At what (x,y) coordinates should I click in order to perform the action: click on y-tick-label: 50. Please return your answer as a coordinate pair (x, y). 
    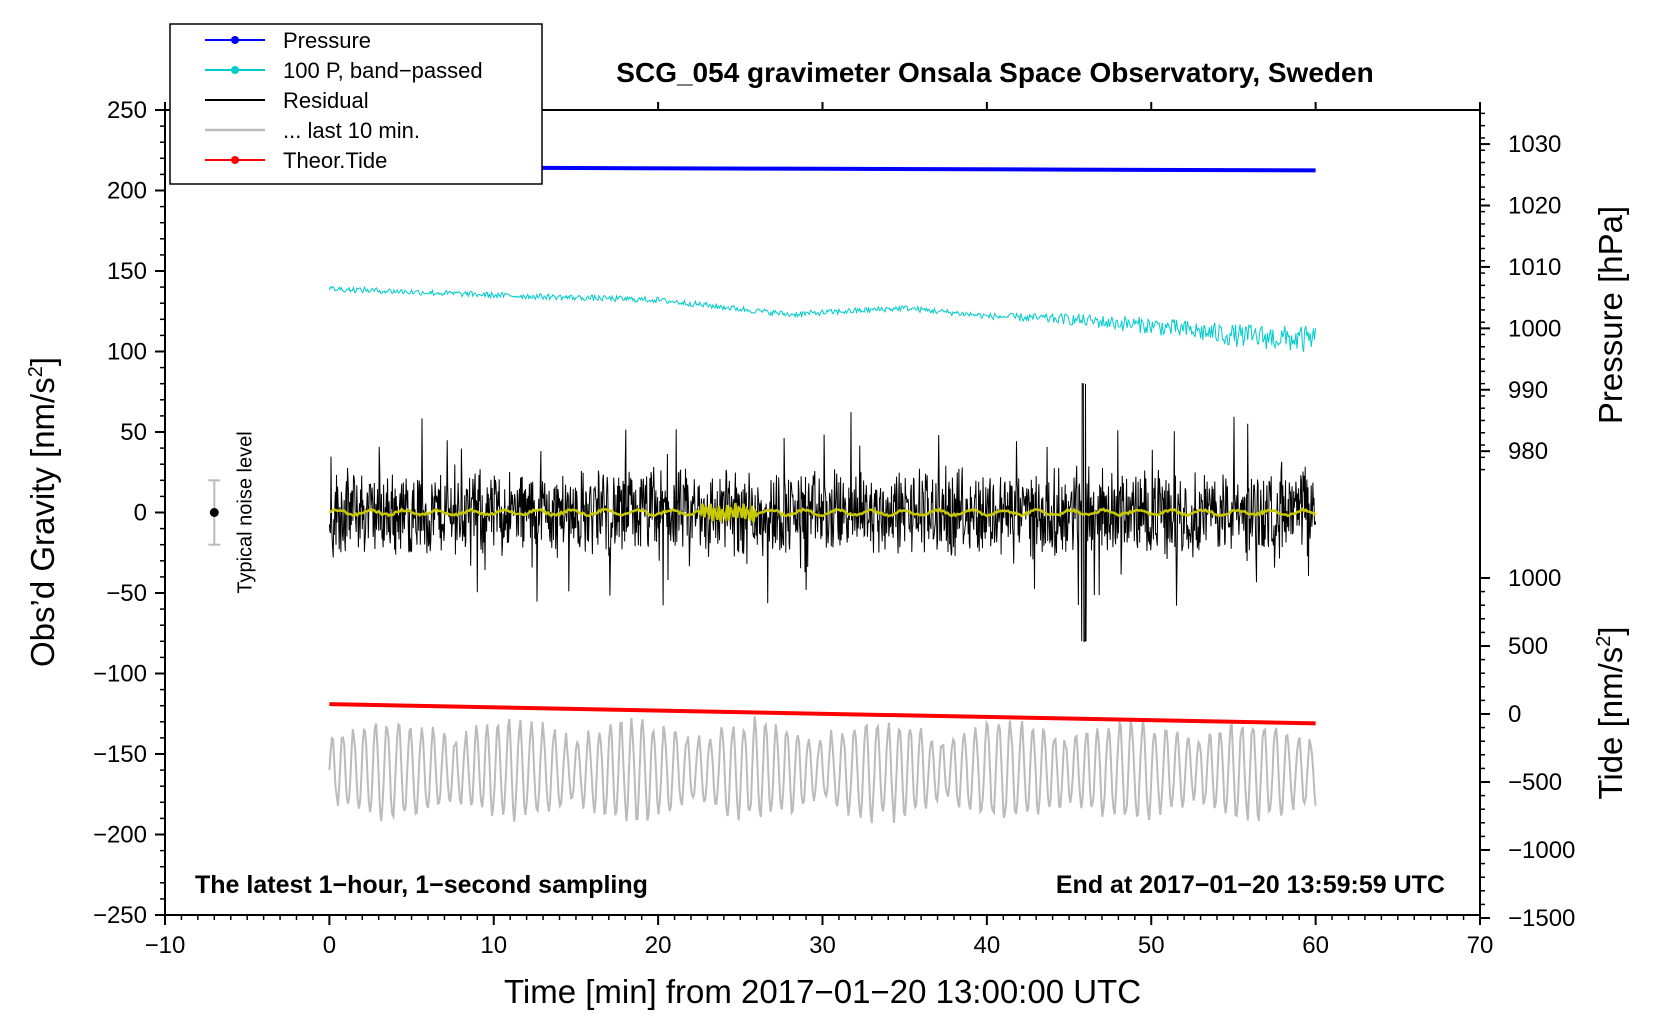
    Looking at the image, I should click on (133, 432).